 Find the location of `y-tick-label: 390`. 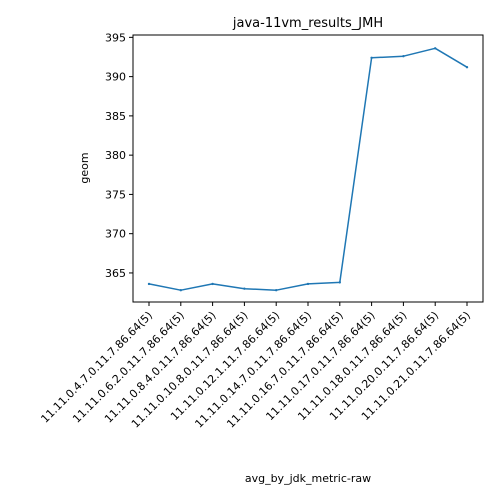

y-tick-label: 390 is located at coordinates (115, 77).